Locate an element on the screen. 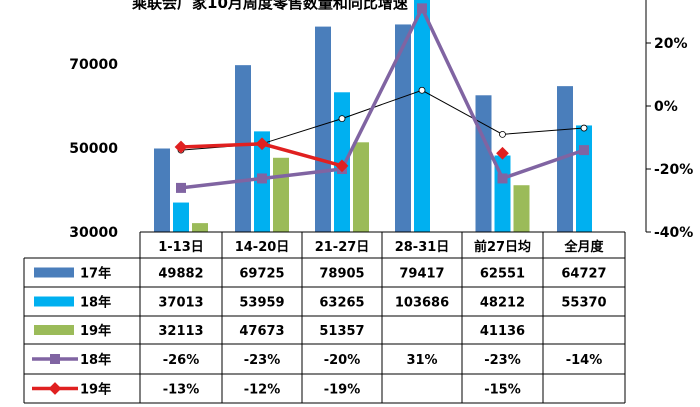 This screenshot has width=700, height=407. marker-19年-21-27日 is located at coordinates (342, 166).